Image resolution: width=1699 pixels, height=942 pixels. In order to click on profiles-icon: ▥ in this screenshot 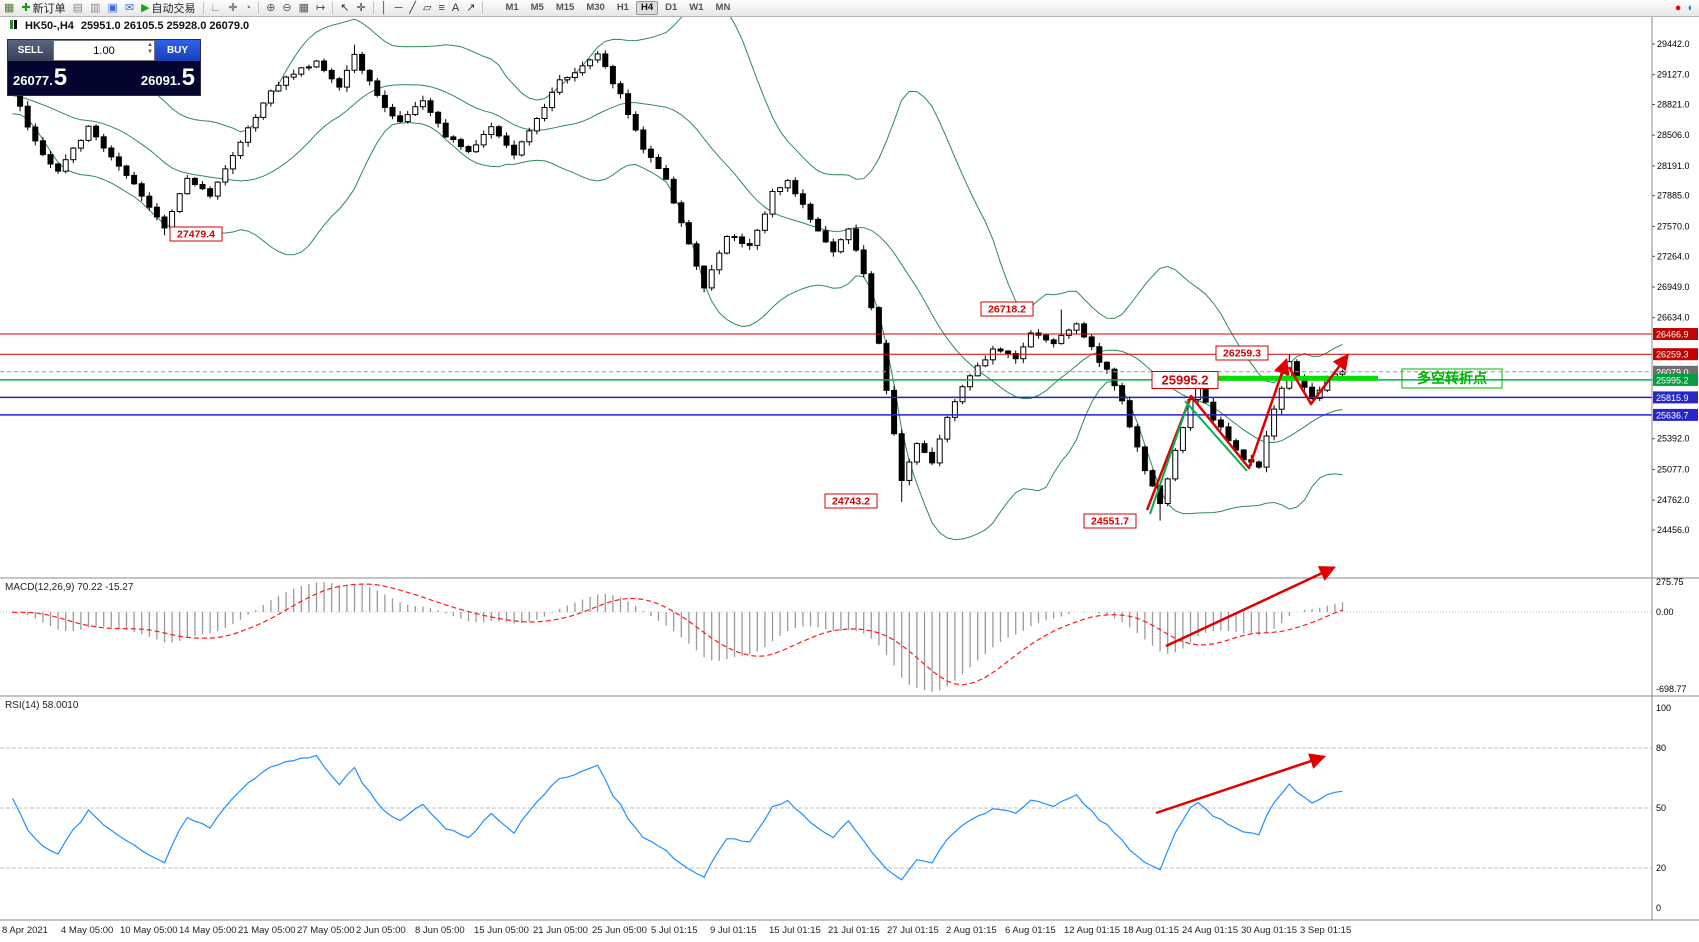, I will do `click(95, 7)`.